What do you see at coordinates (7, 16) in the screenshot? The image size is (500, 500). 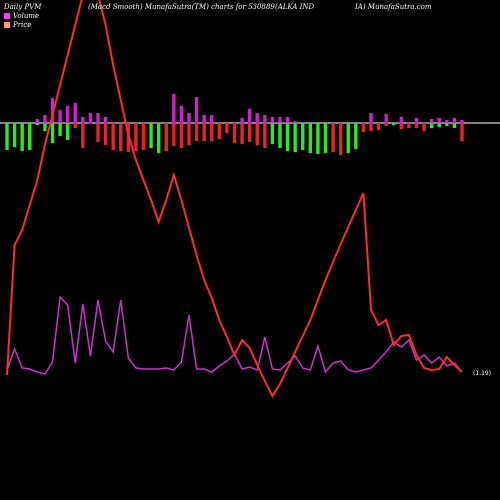 I see `volume-swatch-icon` at bounding box center [7, 16].